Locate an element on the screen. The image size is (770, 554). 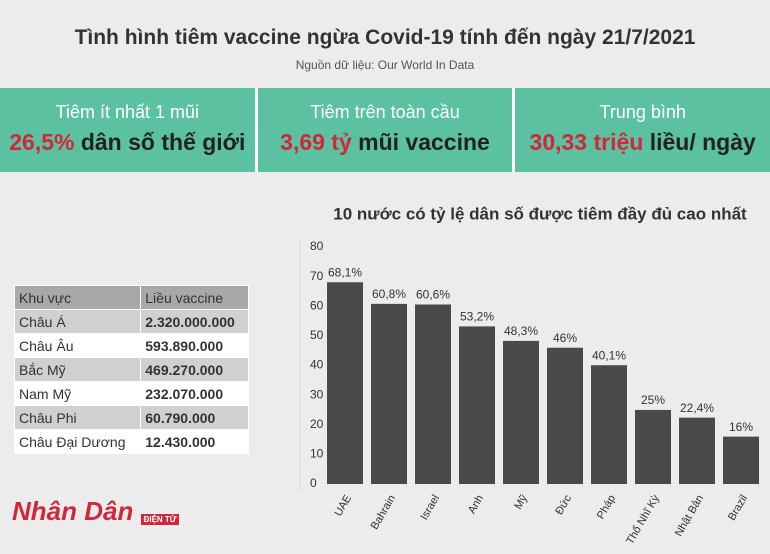
table-cell: Liều vaccine is located at coordinates (194, 297).